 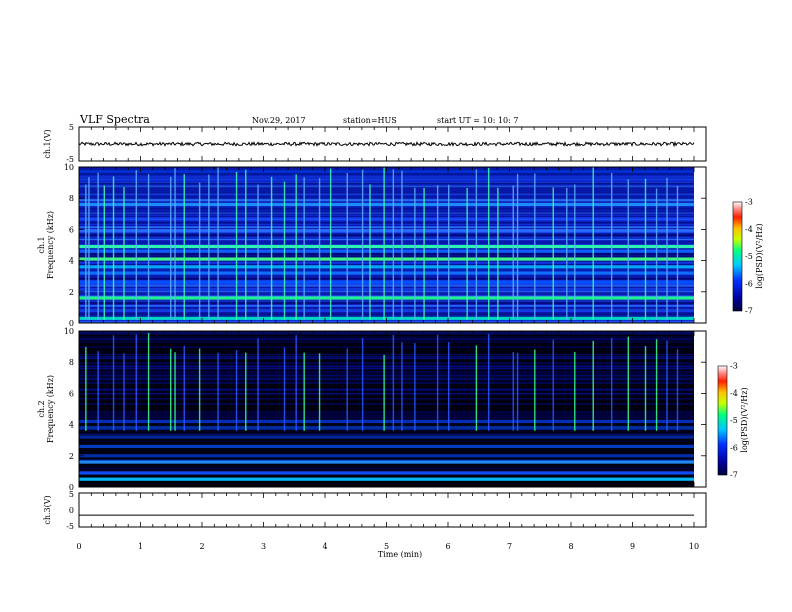 What do you see at coordinates (71, 198) in the screenshot?
I see `y-tick-label: 8` at bounding box center [71, 198].